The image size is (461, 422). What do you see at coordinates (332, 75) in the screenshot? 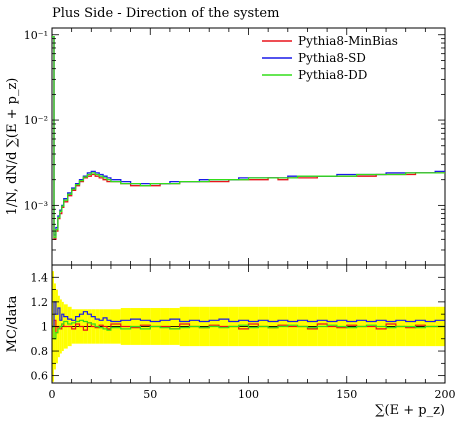
I see `legend-label: Pythia8-DD` at bounding box center [332, 75].